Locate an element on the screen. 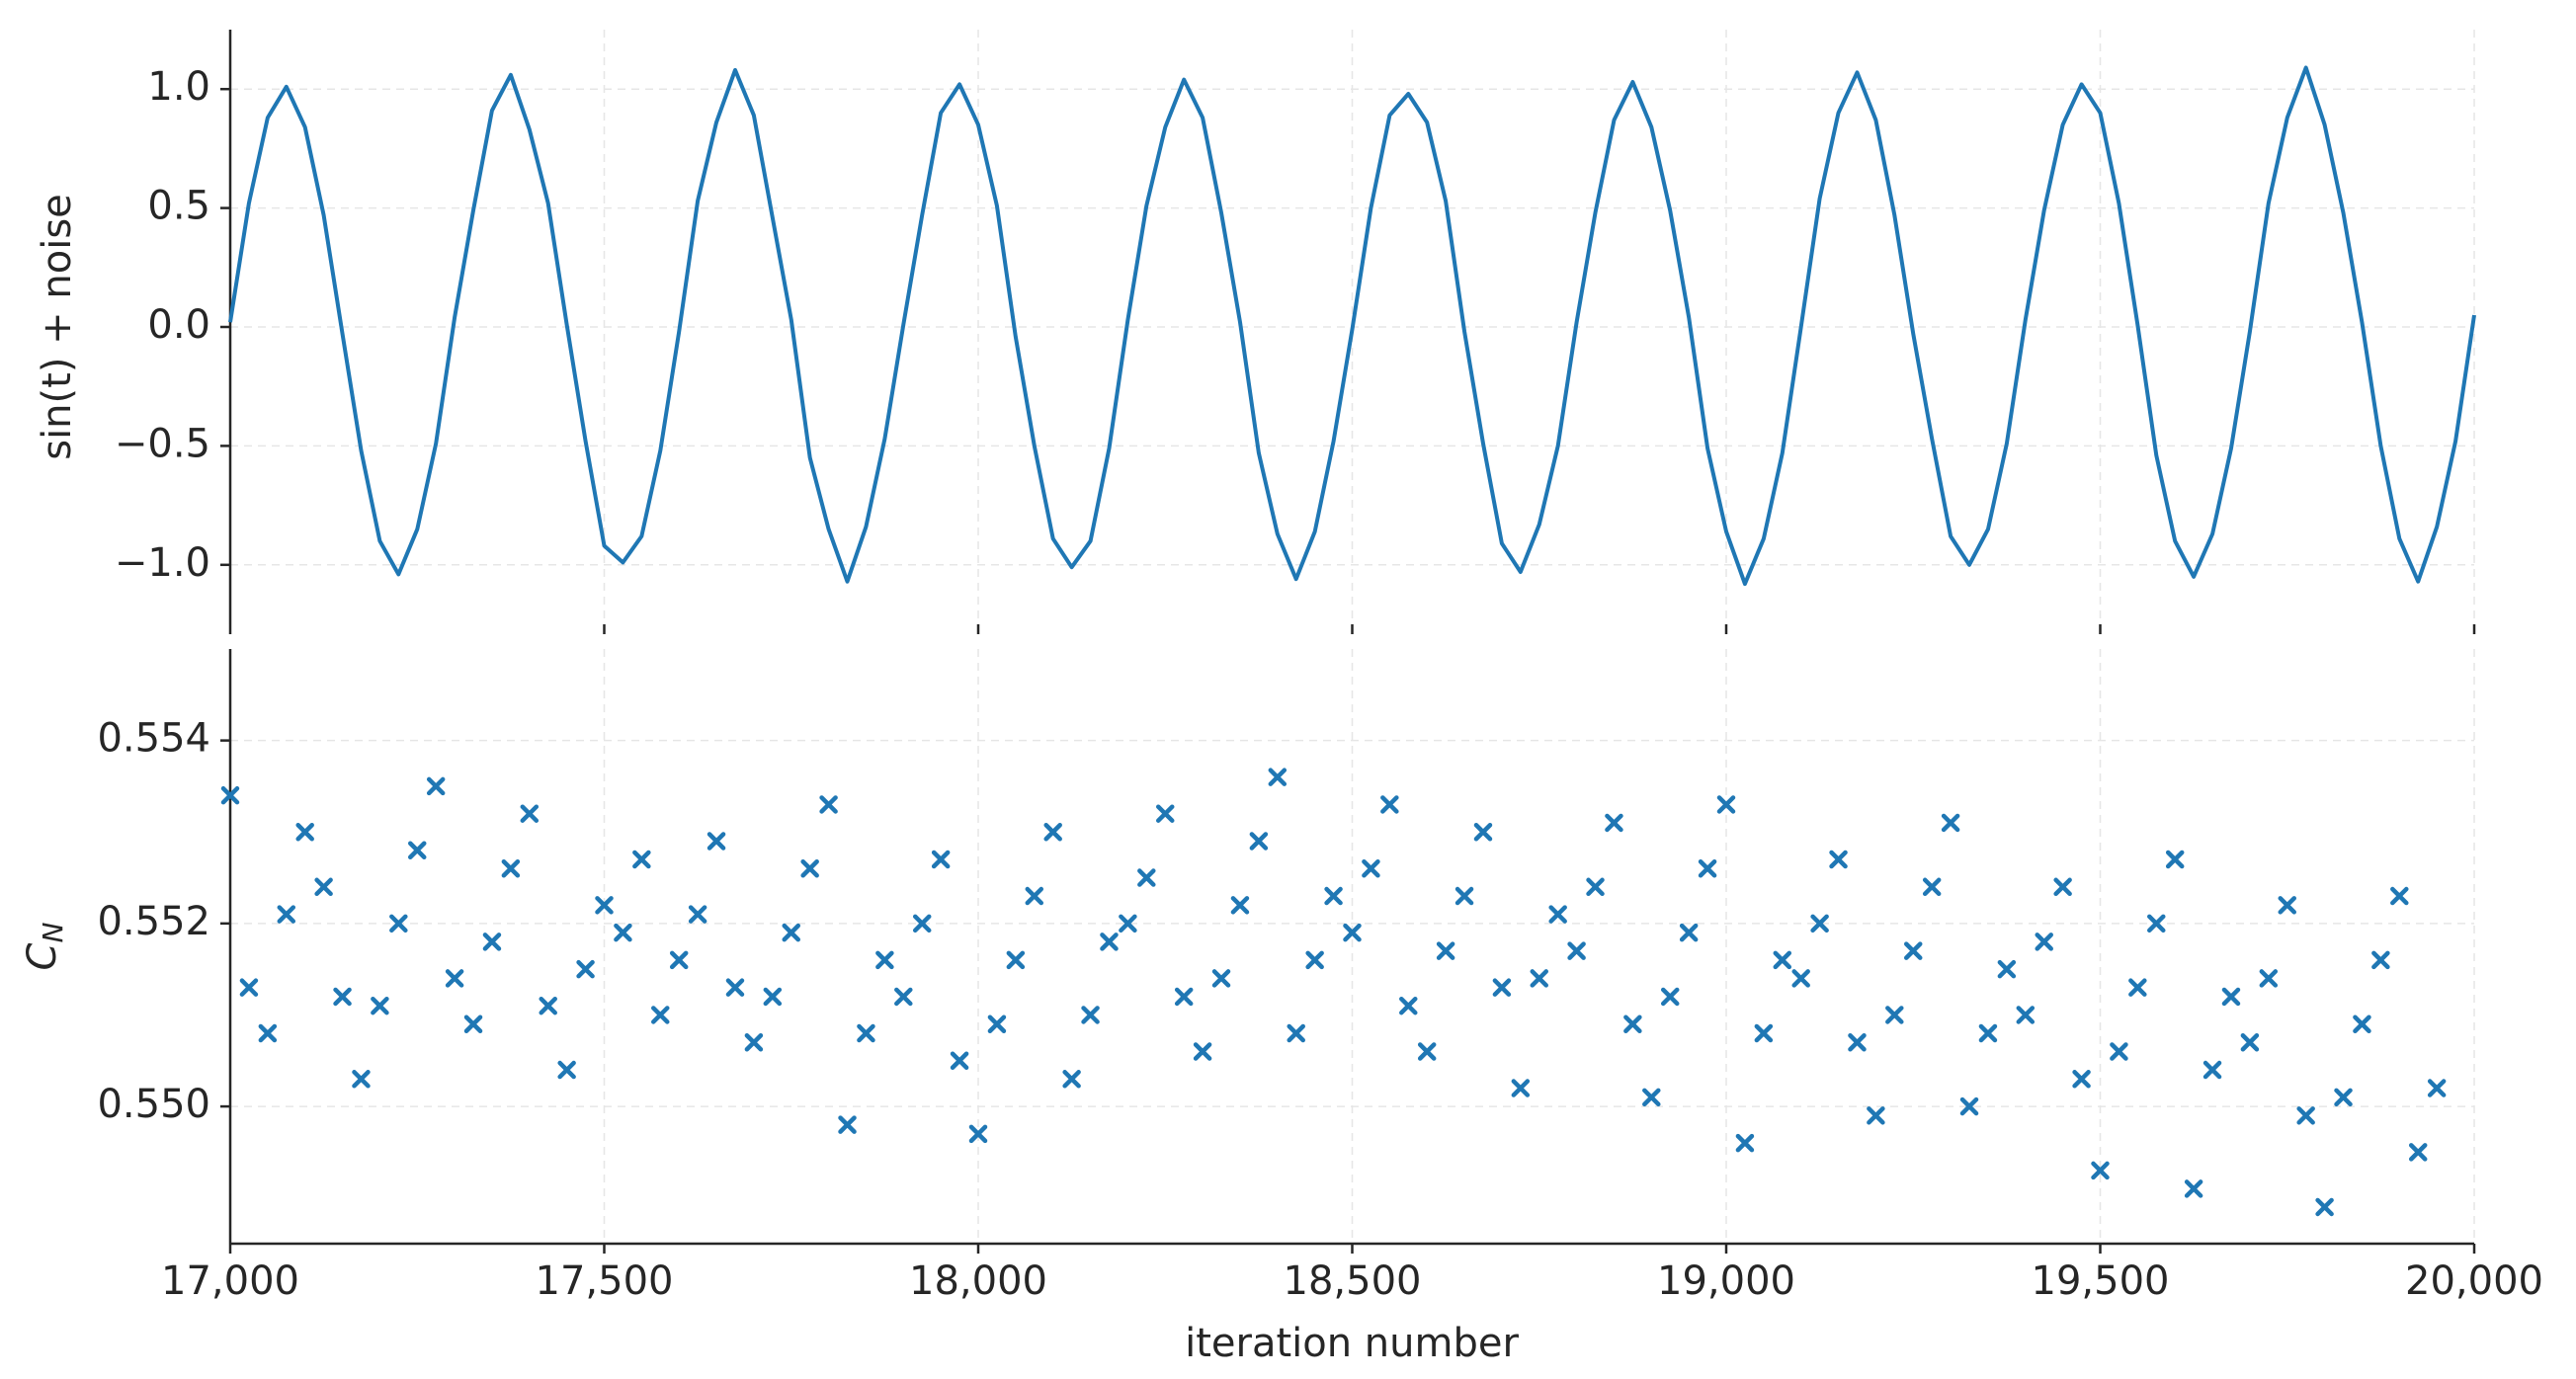 This screenshot has width=2576, height=1379. y-tick-label: 0.0 is located at coordinates (178, 325).